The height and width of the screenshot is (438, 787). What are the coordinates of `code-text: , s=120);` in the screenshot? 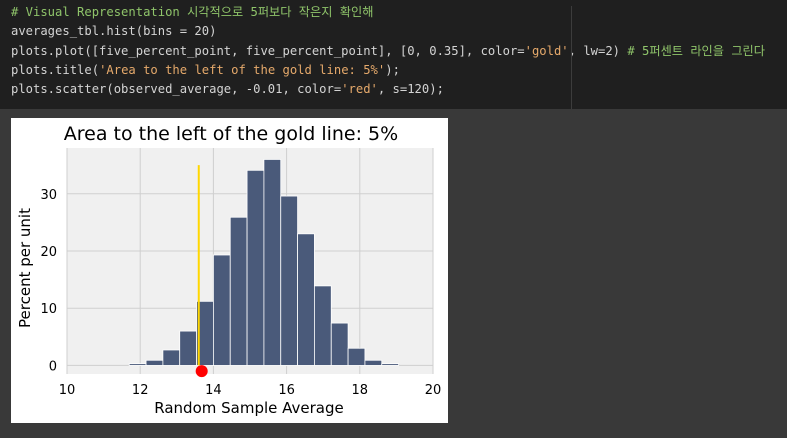 It's located at (410, 89).